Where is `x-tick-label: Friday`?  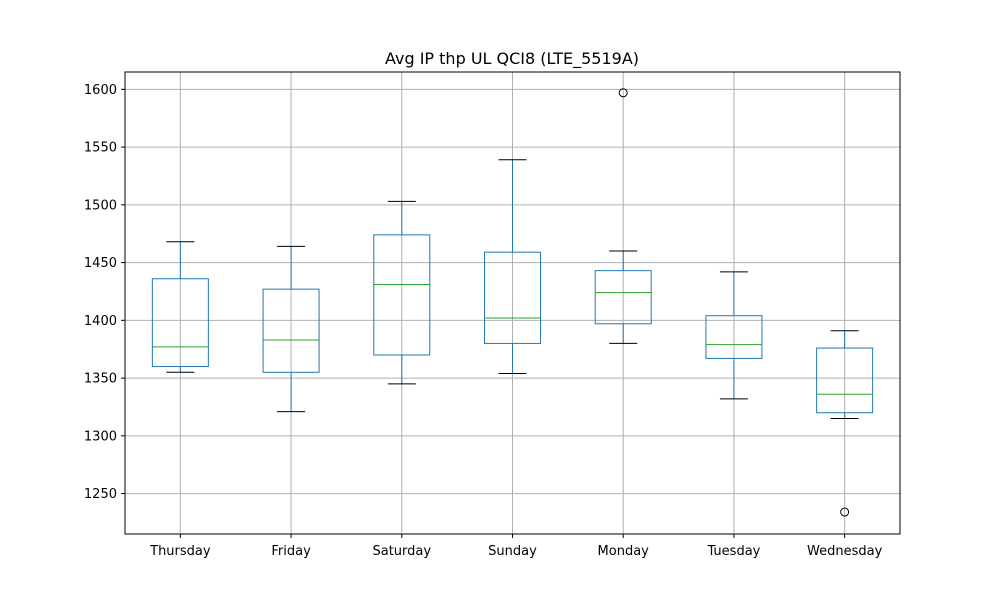
x-tick-label: Friday is located at coordinates (291, 551).